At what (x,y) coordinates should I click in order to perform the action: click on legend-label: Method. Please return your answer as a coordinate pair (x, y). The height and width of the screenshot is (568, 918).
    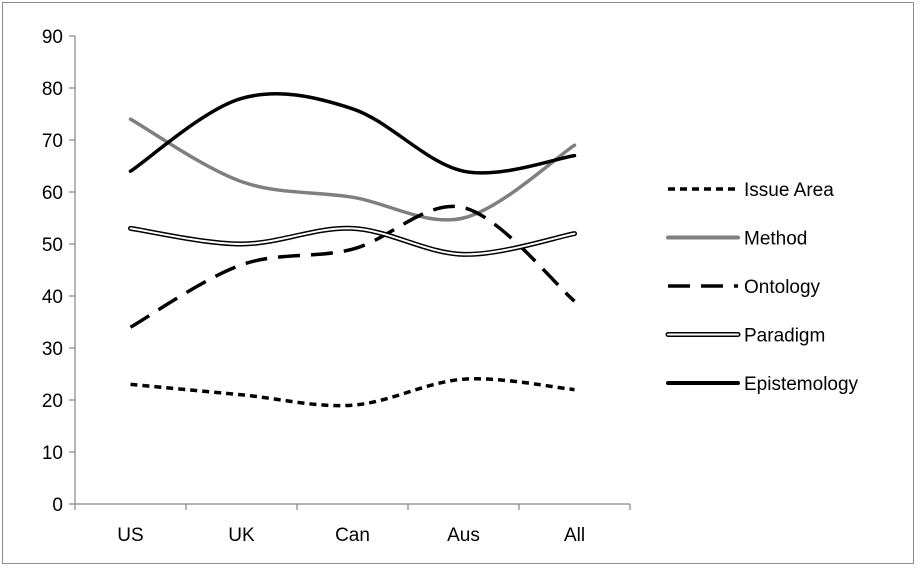
    Looking at the image, I should click on (775, 239).